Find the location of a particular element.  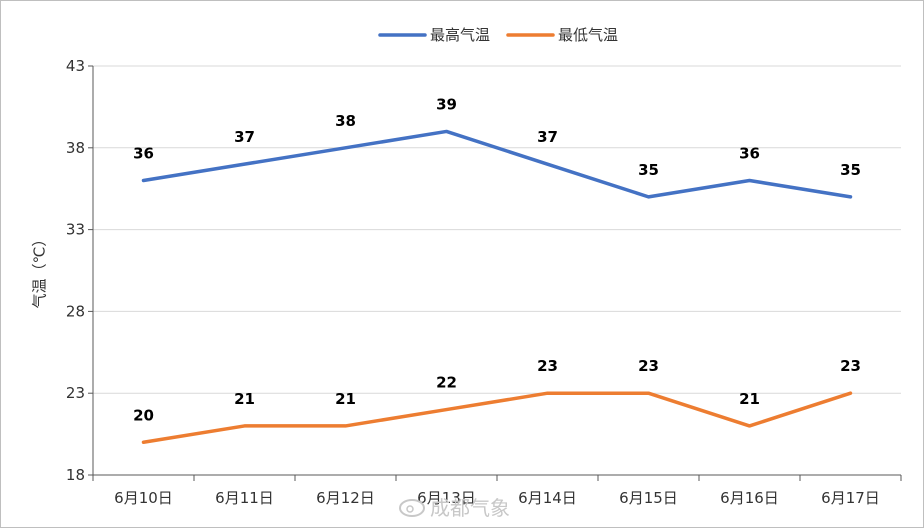

x-tick-label: 6月15日 is located at coordinates (648, 498).